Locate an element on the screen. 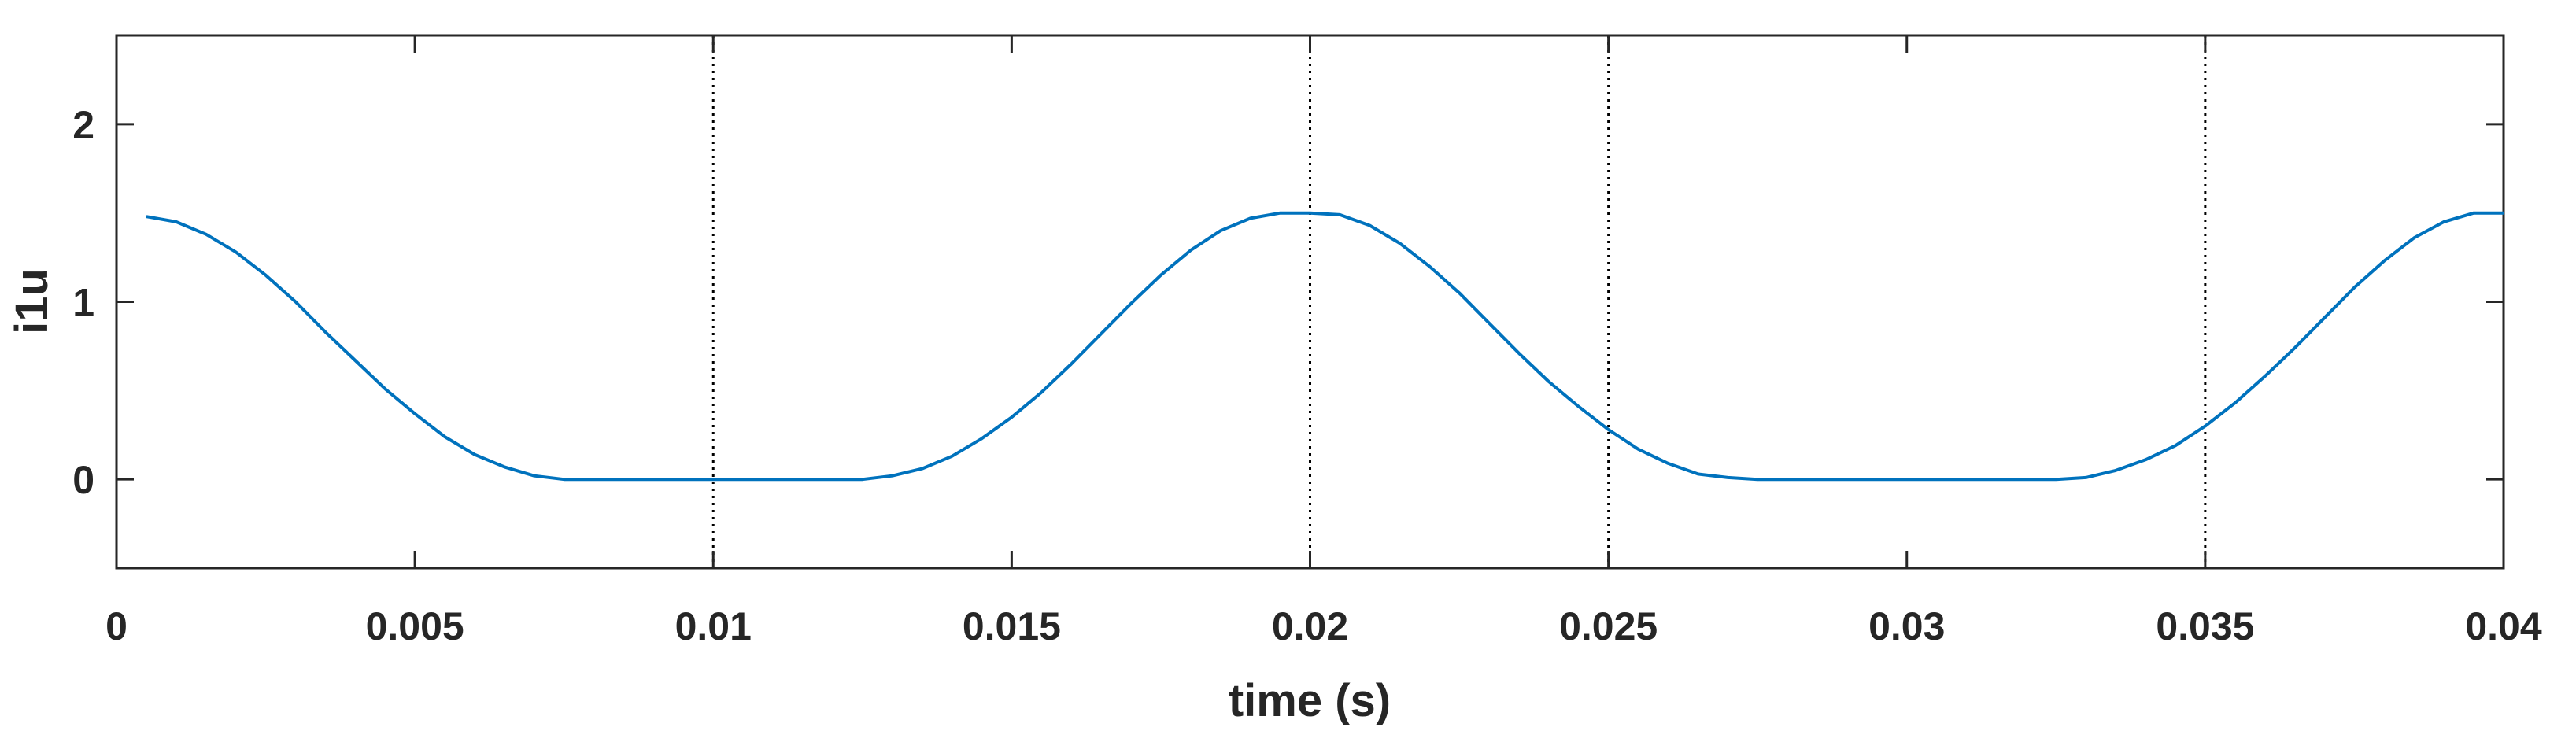 Image resolution: width=2576 pixels, height=742 pixels. x-axis-label: time (s) is located at coordinates (1310, 700).